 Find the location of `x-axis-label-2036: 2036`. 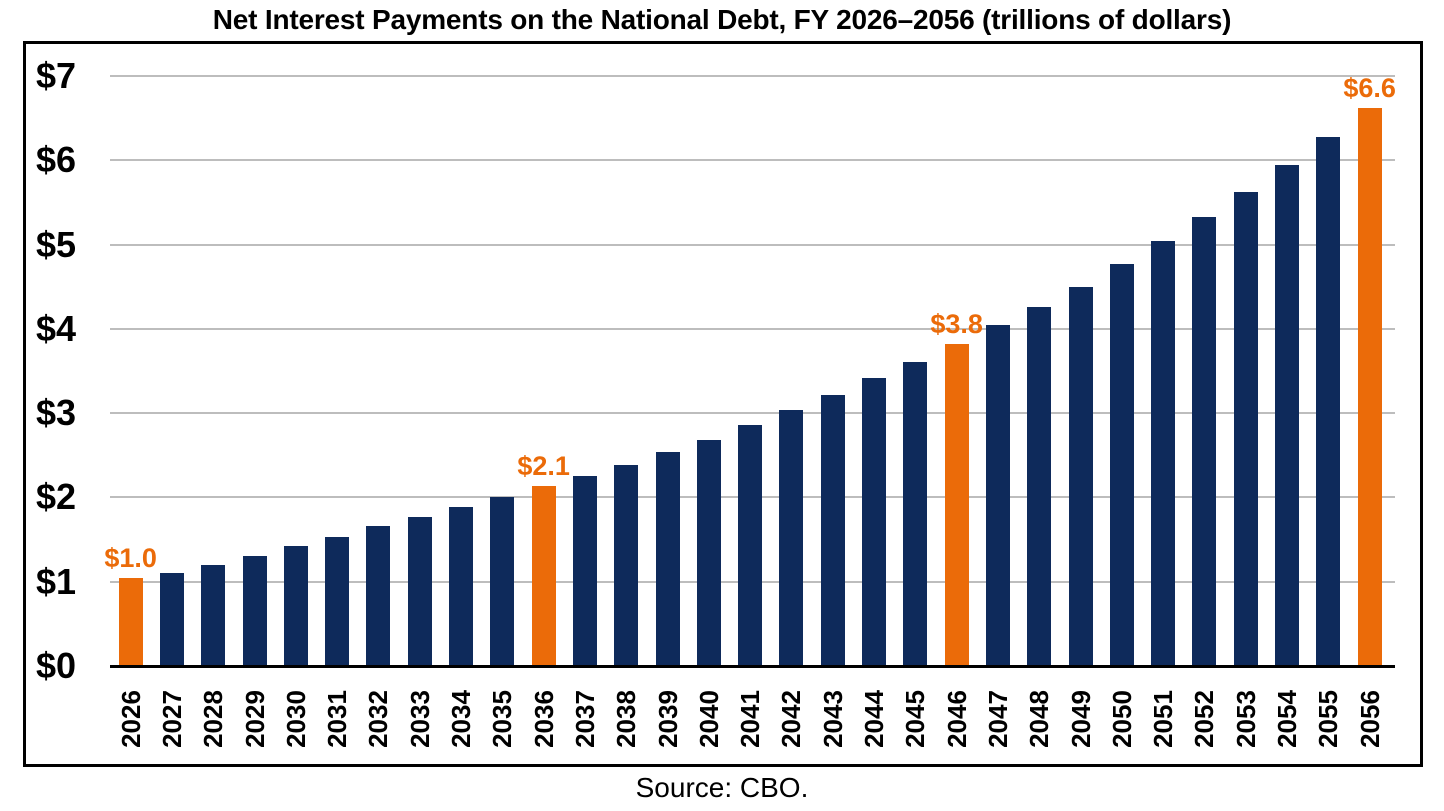

x-axis-label-2036: 2036 is located at coordinates (543, 719).